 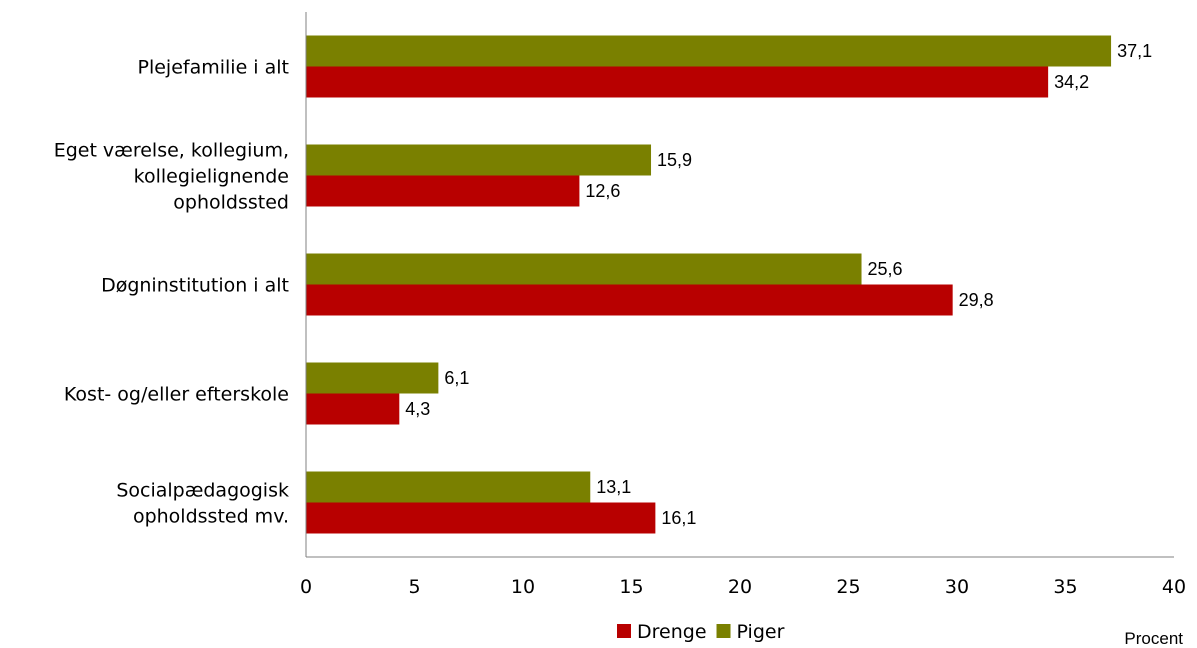 I want to click on legend-swatch-piger, so click(x=723, y=631).